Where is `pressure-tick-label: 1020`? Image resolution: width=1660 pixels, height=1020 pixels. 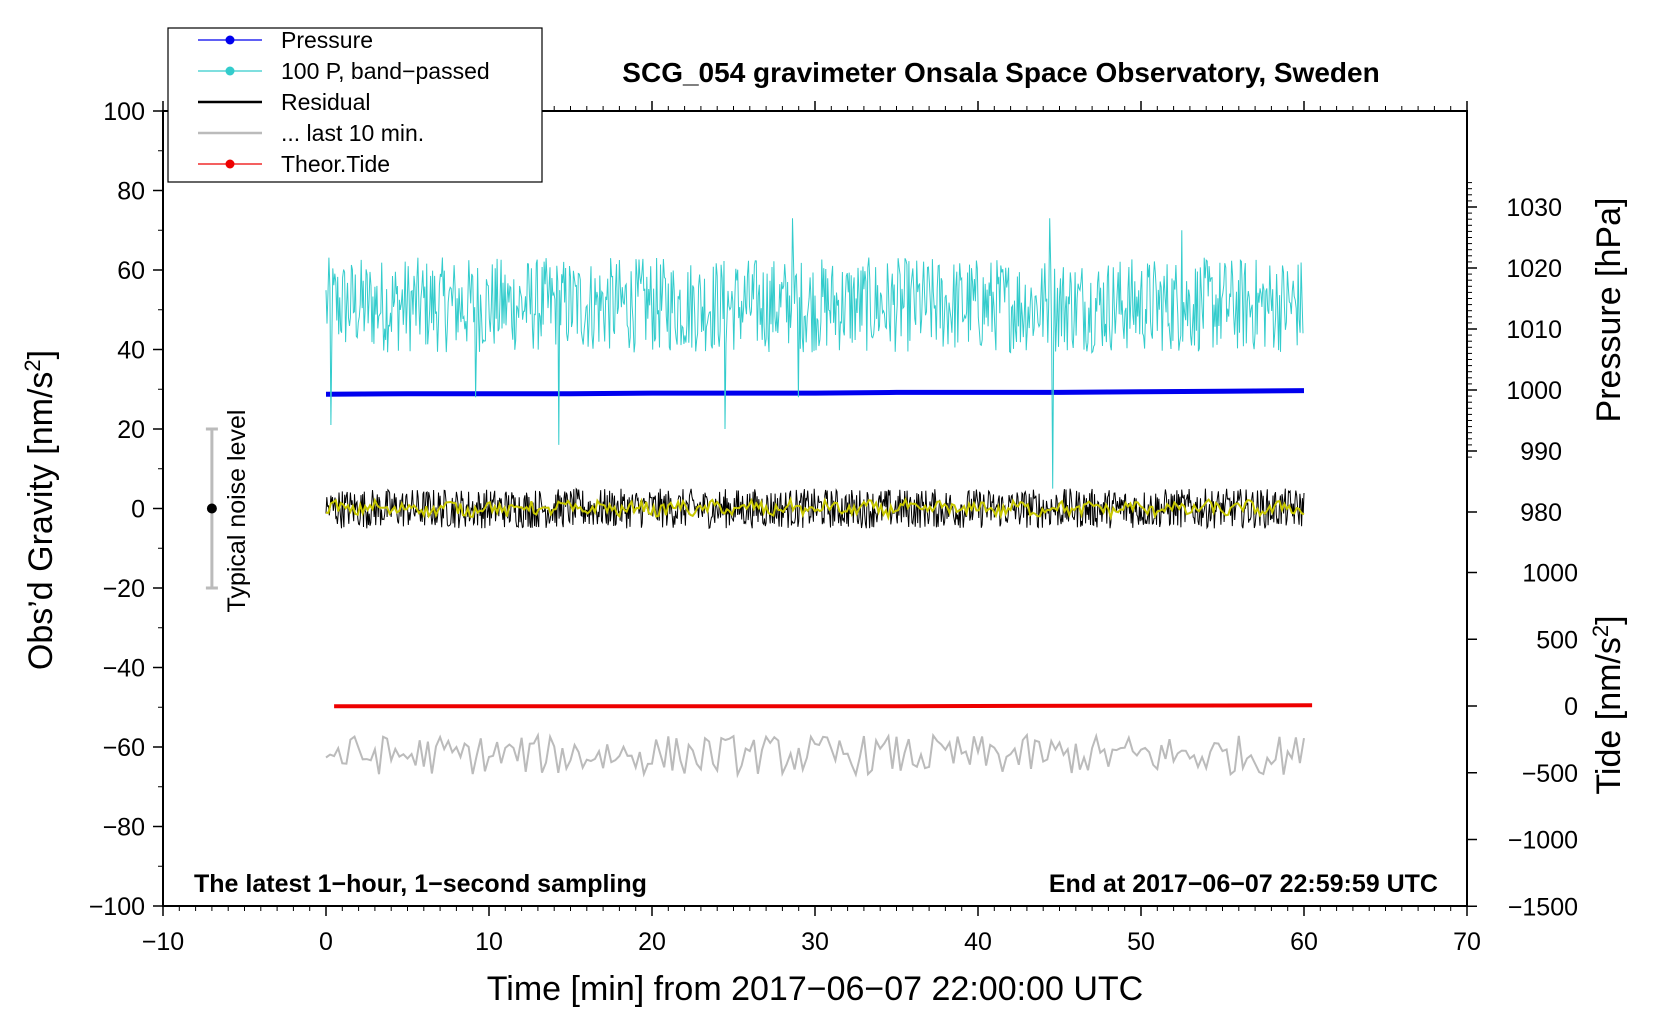
pressure-tick-label: 1020 is located at coordinates (1534, 269).